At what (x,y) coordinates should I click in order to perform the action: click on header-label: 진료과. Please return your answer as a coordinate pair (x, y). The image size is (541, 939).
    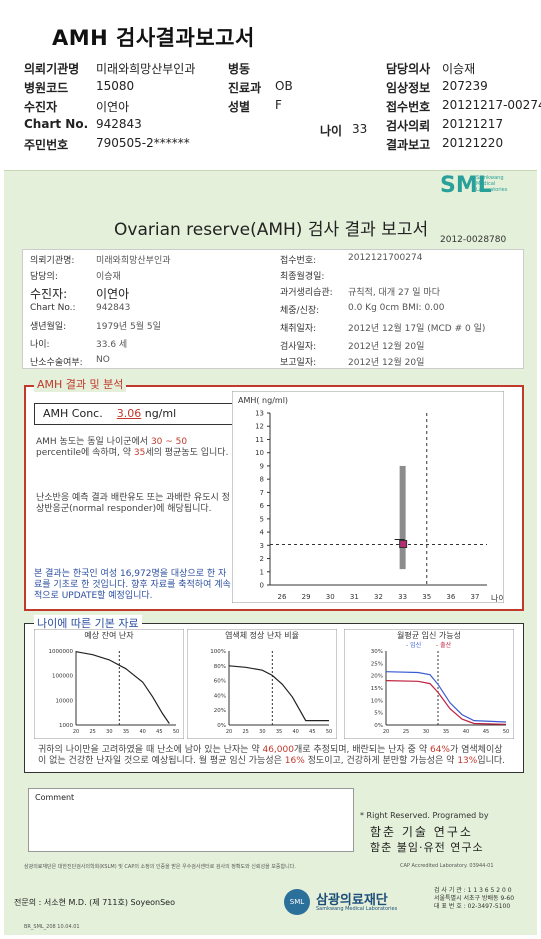
    Looking at the image, I should click on (245, 88).